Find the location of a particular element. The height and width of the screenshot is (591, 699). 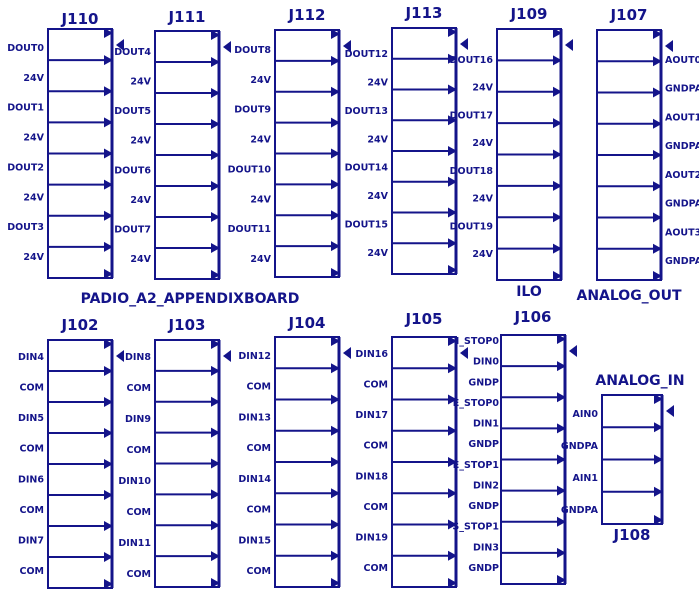

pin-label: DIN10 is located at coordinates (134, 481).